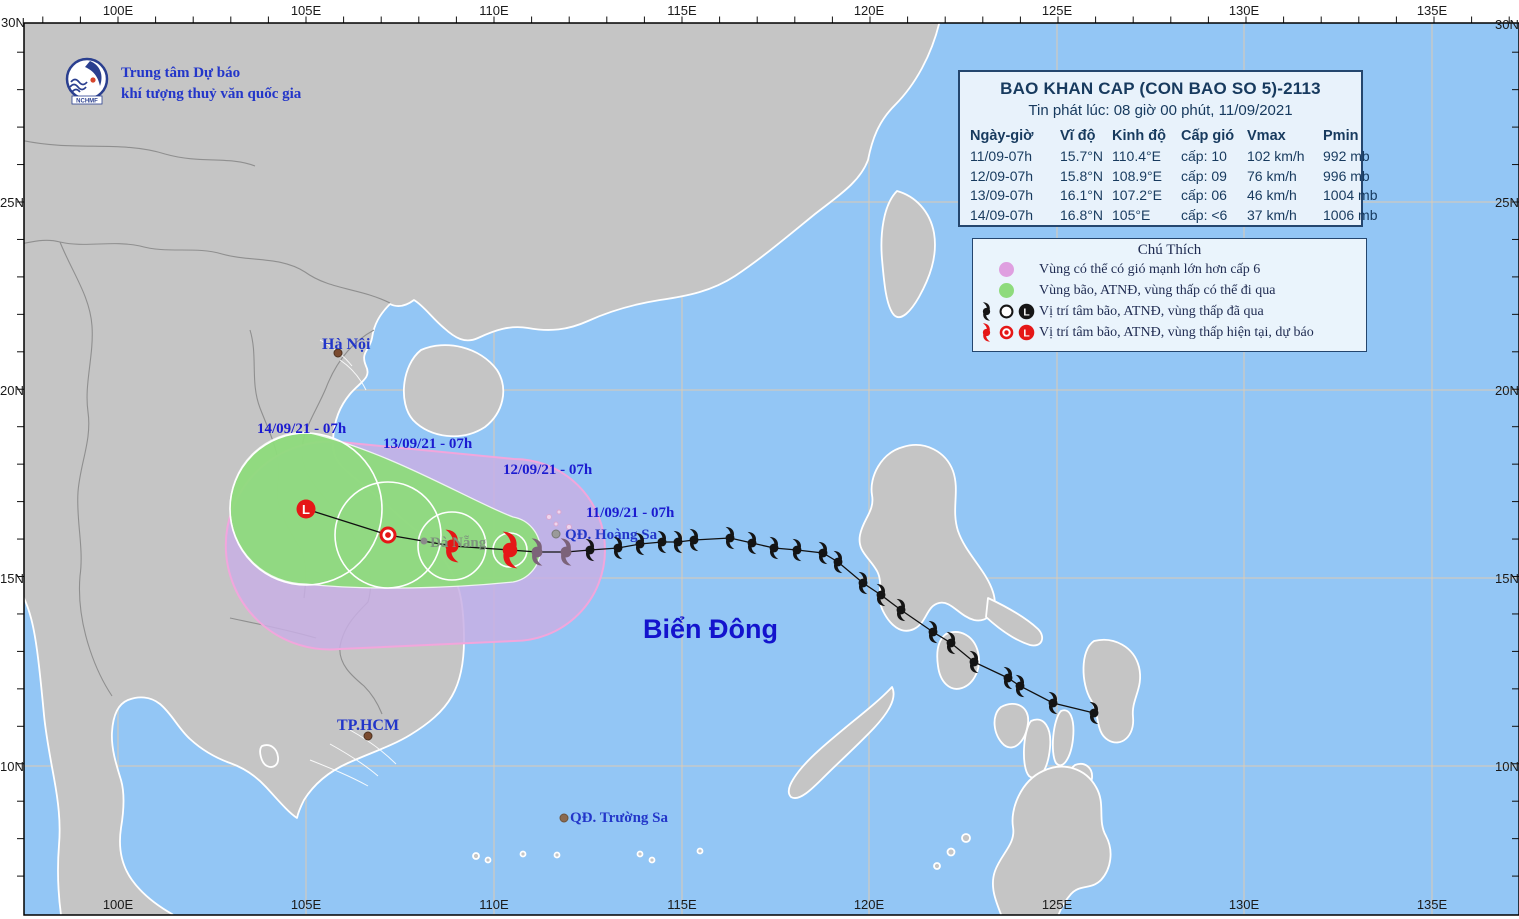 This screenshot has width=1519, height=919. I want to click on danger-zone-swatch-icon, so click(1006, 269).